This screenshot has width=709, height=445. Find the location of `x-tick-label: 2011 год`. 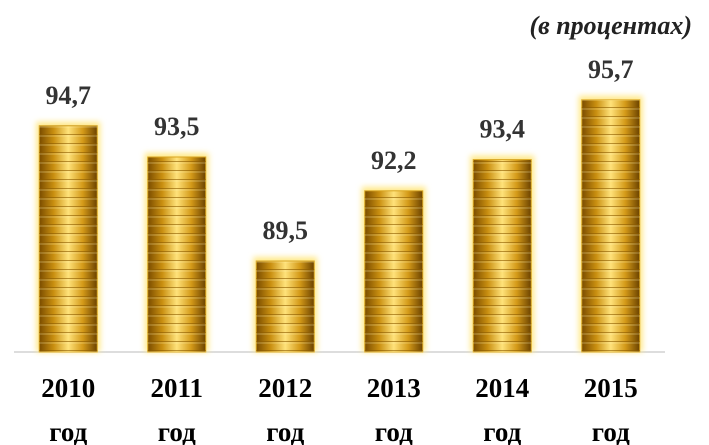

x-tick-label: 2011 год is located at coordinates (176, 409).